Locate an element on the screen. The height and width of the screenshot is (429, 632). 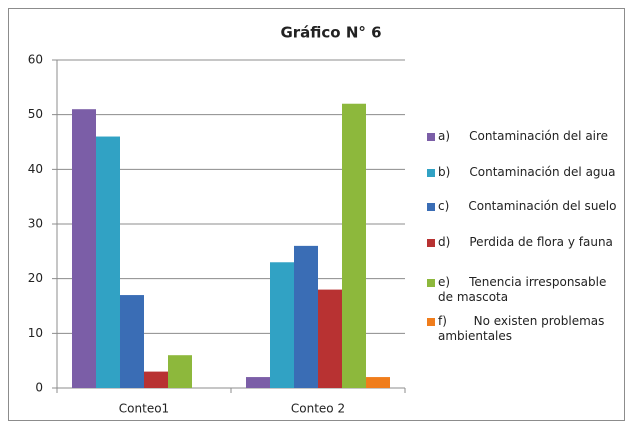
y-tick-label: 10 is located at coordinates (35, 333).